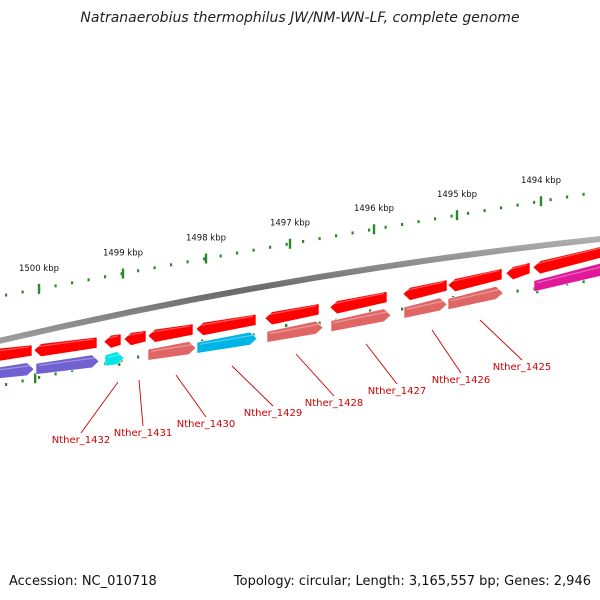  Describe the element at coordinates (35, 378) in the screenshot. I see `inner-major-tick` at that location.